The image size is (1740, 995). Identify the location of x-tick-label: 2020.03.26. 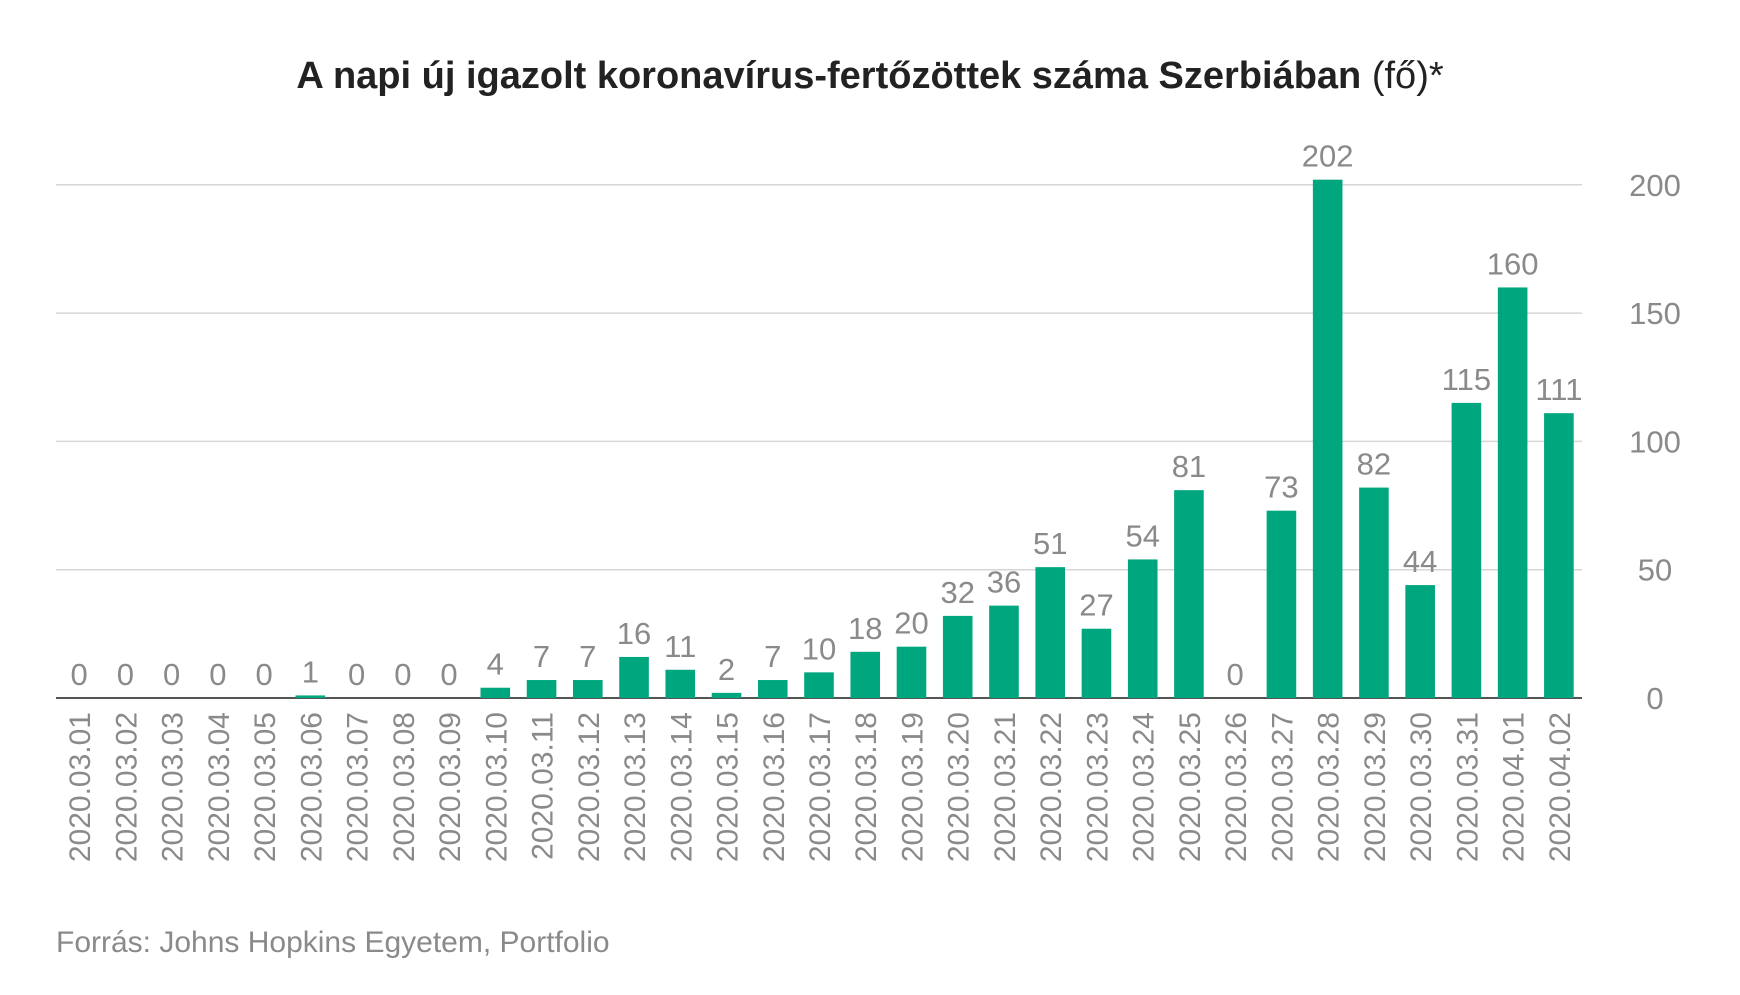
(1236, 787).